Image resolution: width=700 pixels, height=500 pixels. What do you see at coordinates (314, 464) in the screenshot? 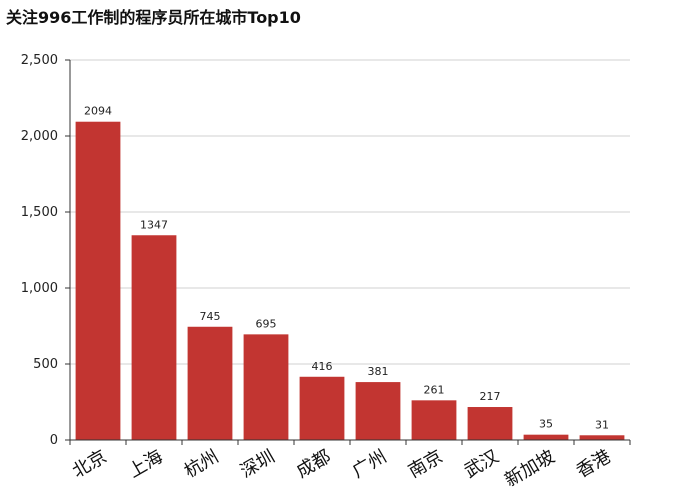
I see `x-category-label: 成都` at bounding box center [314, 464].